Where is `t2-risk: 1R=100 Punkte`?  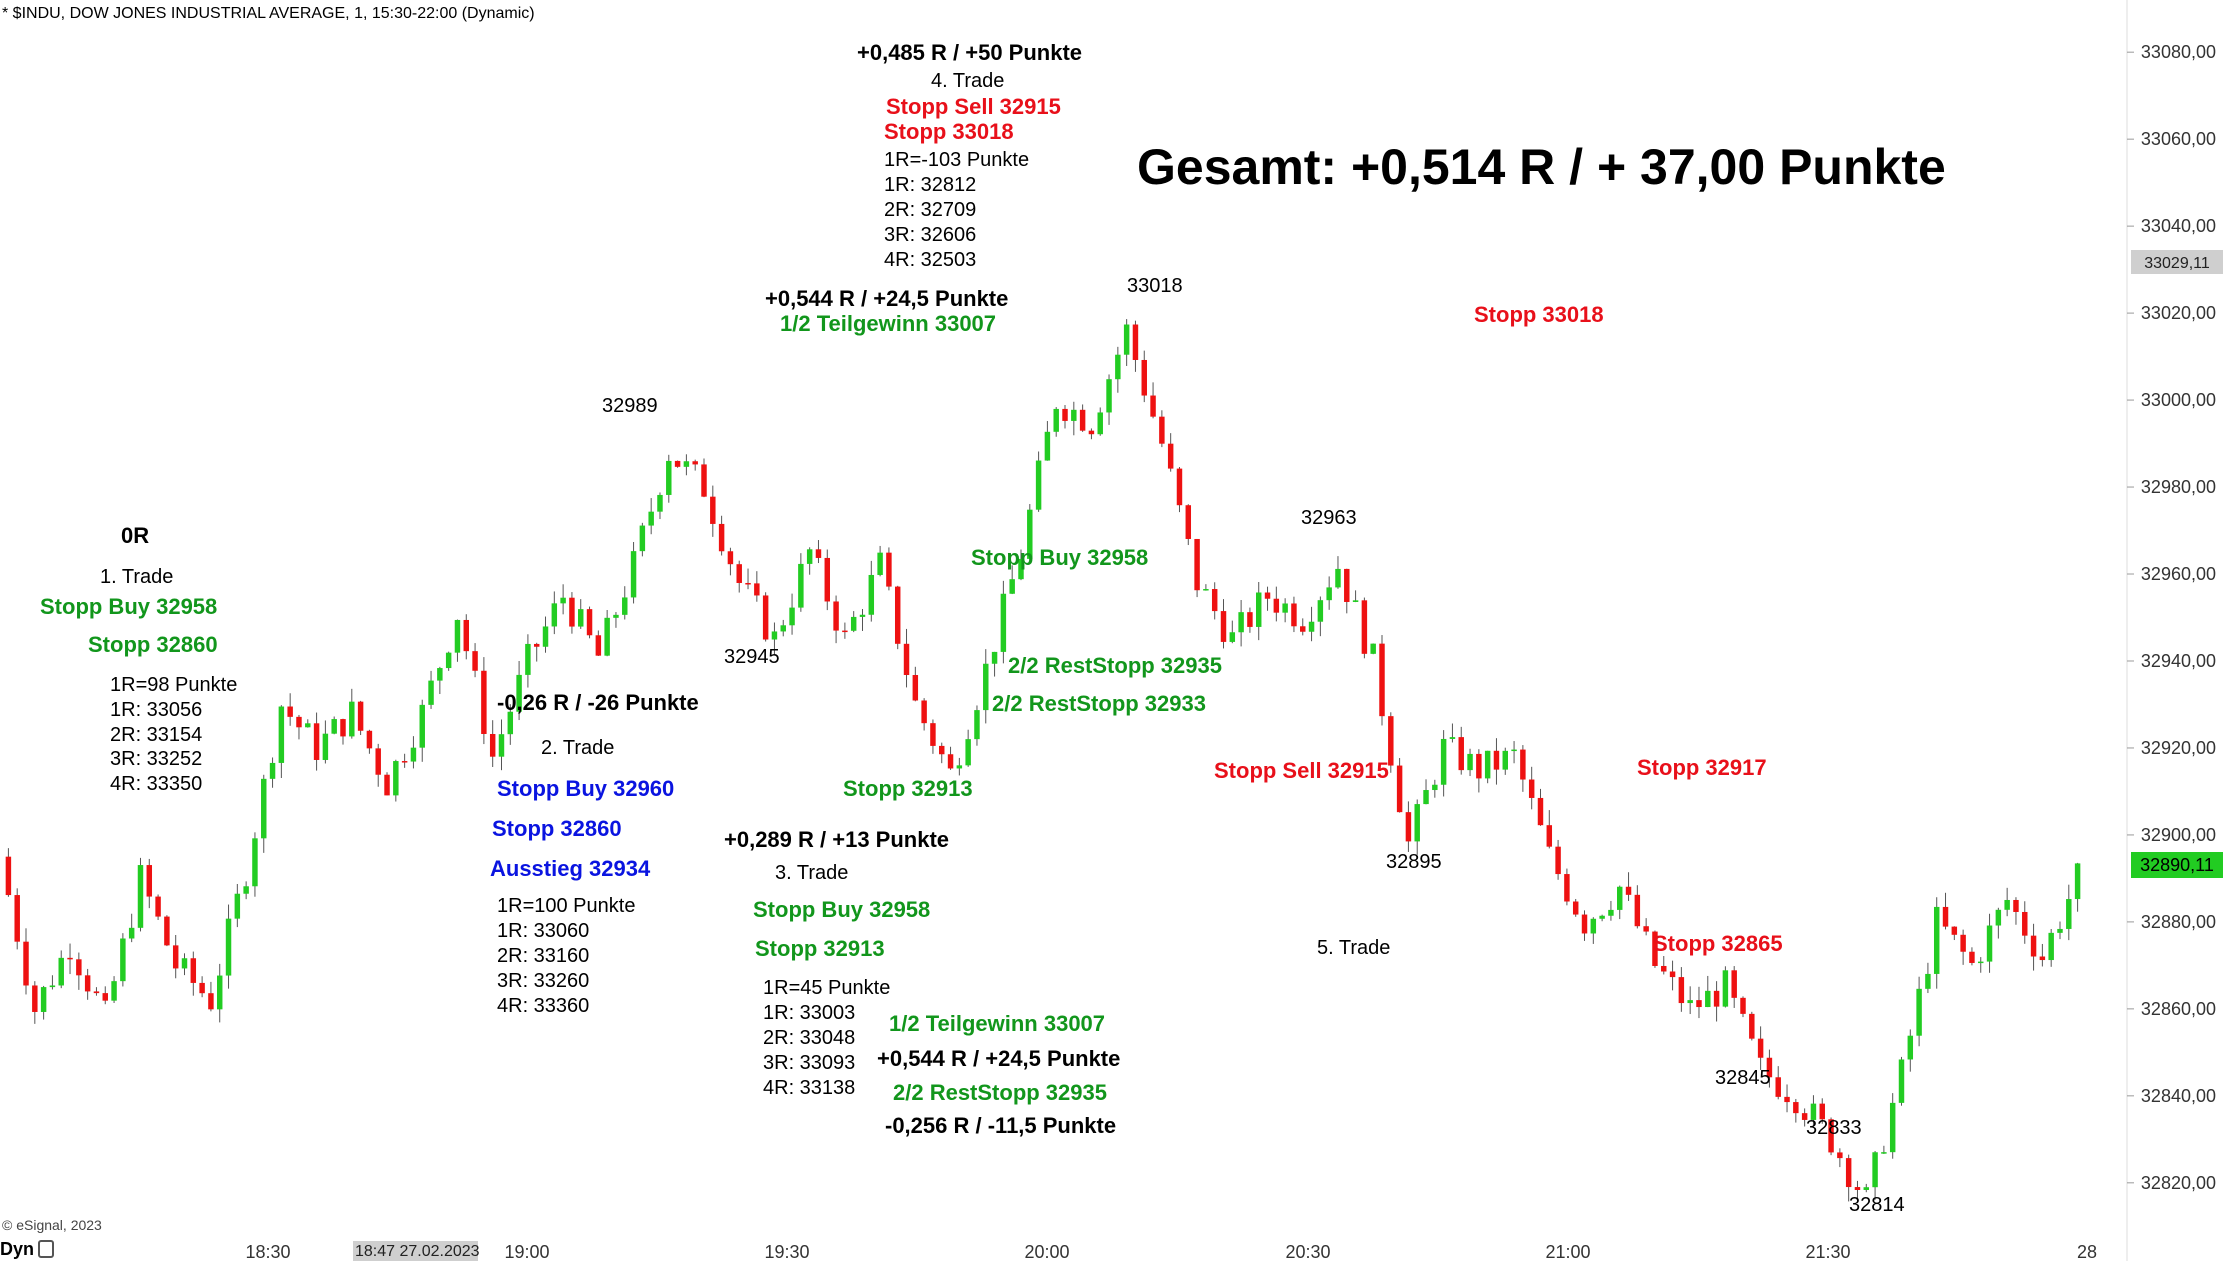 t2-risk: 1R=100 Punkte is located at coordinates (566, 906).